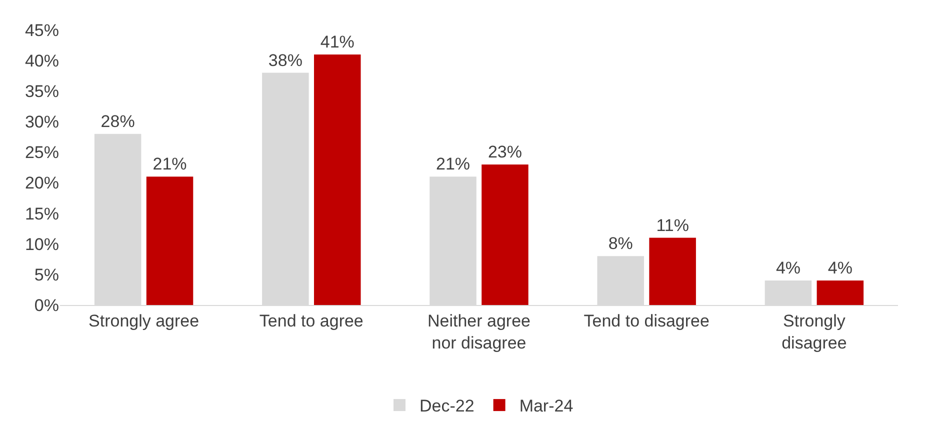 The height and width of the screenshot is (435, 938). Describe the element at coordinates (41, 183) in the screenshot. I see `y-tick-label: 20%` at that location.